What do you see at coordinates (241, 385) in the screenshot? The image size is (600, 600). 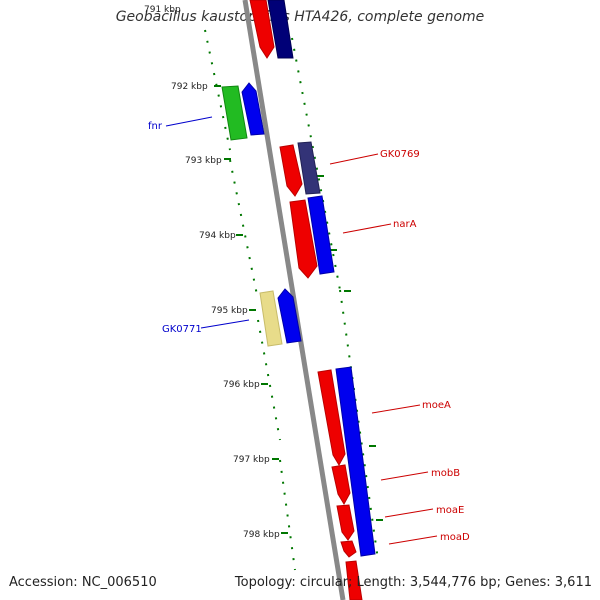 I see `tick-label-796: 796 kbp` at bounding box center [241, 385].